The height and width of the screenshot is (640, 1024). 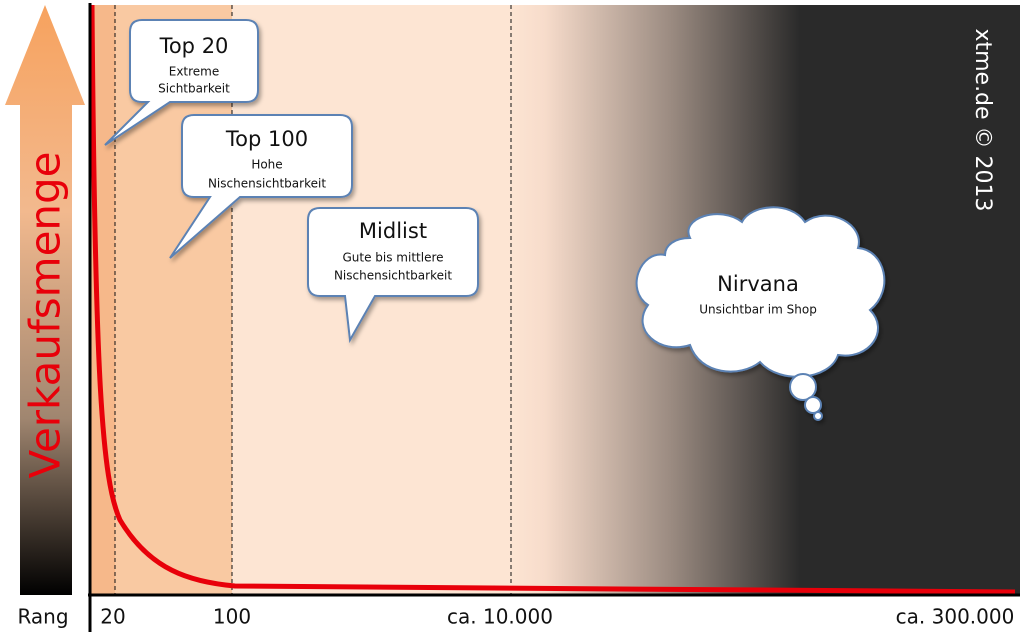 What do you see at coordinates (194, 46) in the screenshot?
I see `callout-title: Top 20` at bounding box center [194, 46].